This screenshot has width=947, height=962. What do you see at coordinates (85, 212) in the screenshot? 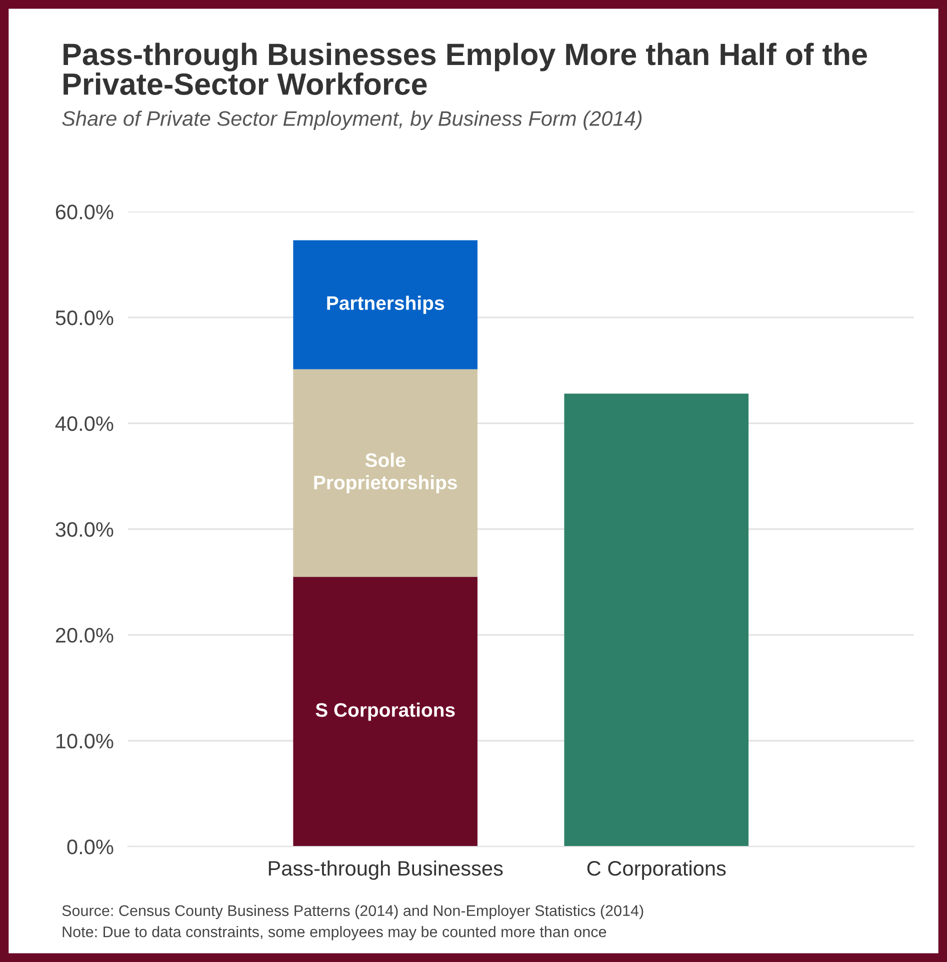
I see `y-tick-label: 60.0%` at bounding box center [85, 212].